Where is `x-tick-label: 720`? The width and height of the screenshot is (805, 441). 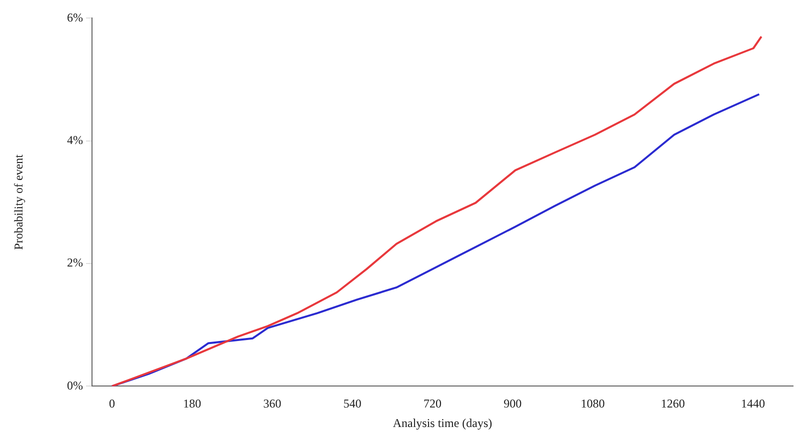
x-tick-label: 720 is located at coordinates (432, 403).